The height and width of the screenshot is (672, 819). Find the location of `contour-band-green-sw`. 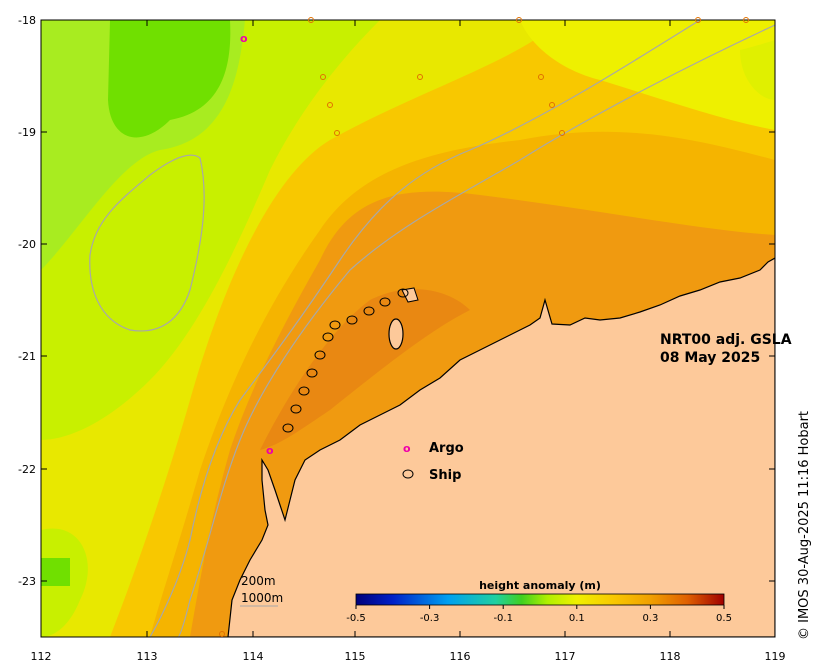

contour-band-green-sw is located at coordinates (55, 572).